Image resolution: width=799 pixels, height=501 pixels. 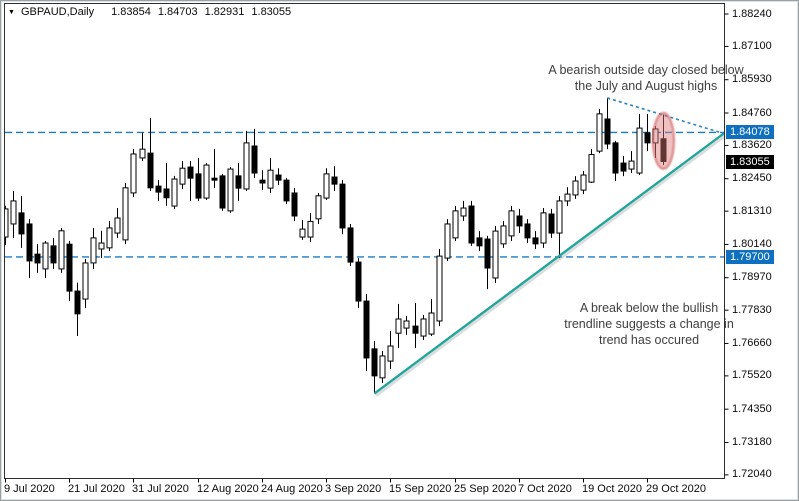 I want to click on quote-close: 1.83055, so click(x=271, y=12).